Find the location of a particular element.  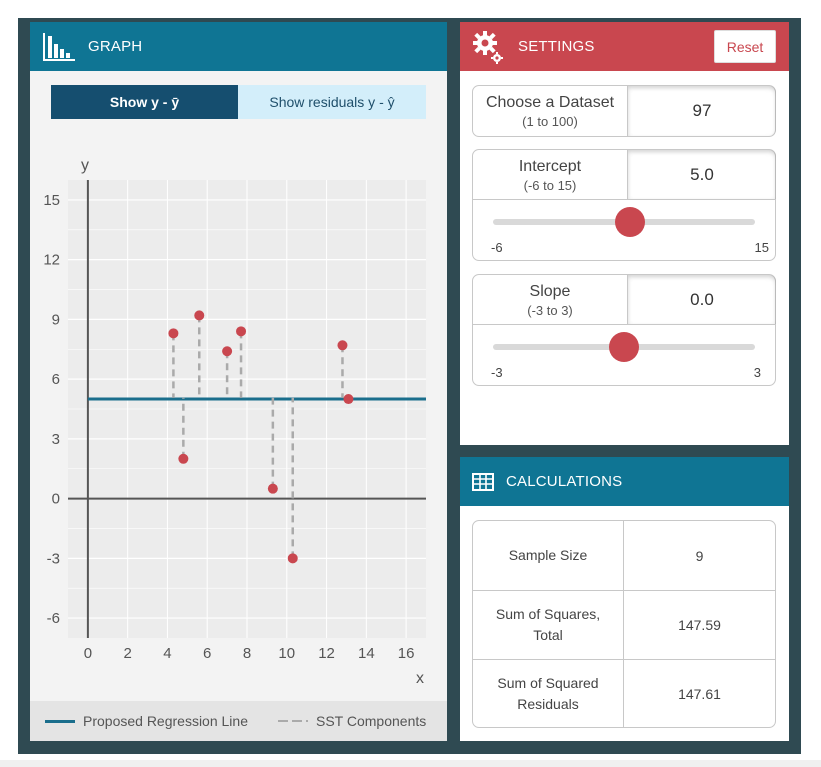

dataset-input: 97 is located at coordinates (701, 111).